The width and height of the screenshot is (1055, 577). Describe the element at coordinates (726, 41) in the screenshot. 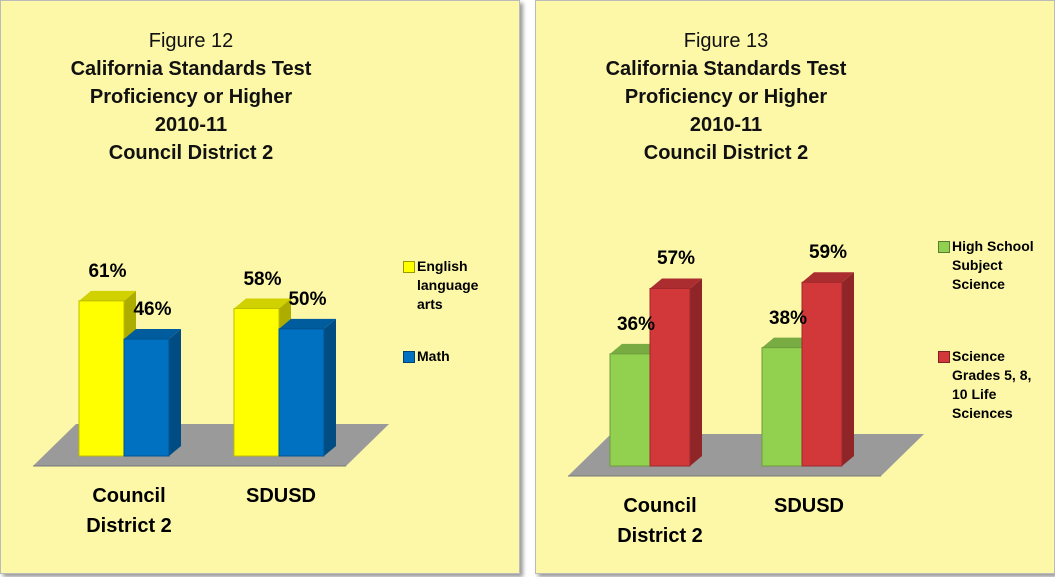

I see `figure-label: Figure 13` at that location.